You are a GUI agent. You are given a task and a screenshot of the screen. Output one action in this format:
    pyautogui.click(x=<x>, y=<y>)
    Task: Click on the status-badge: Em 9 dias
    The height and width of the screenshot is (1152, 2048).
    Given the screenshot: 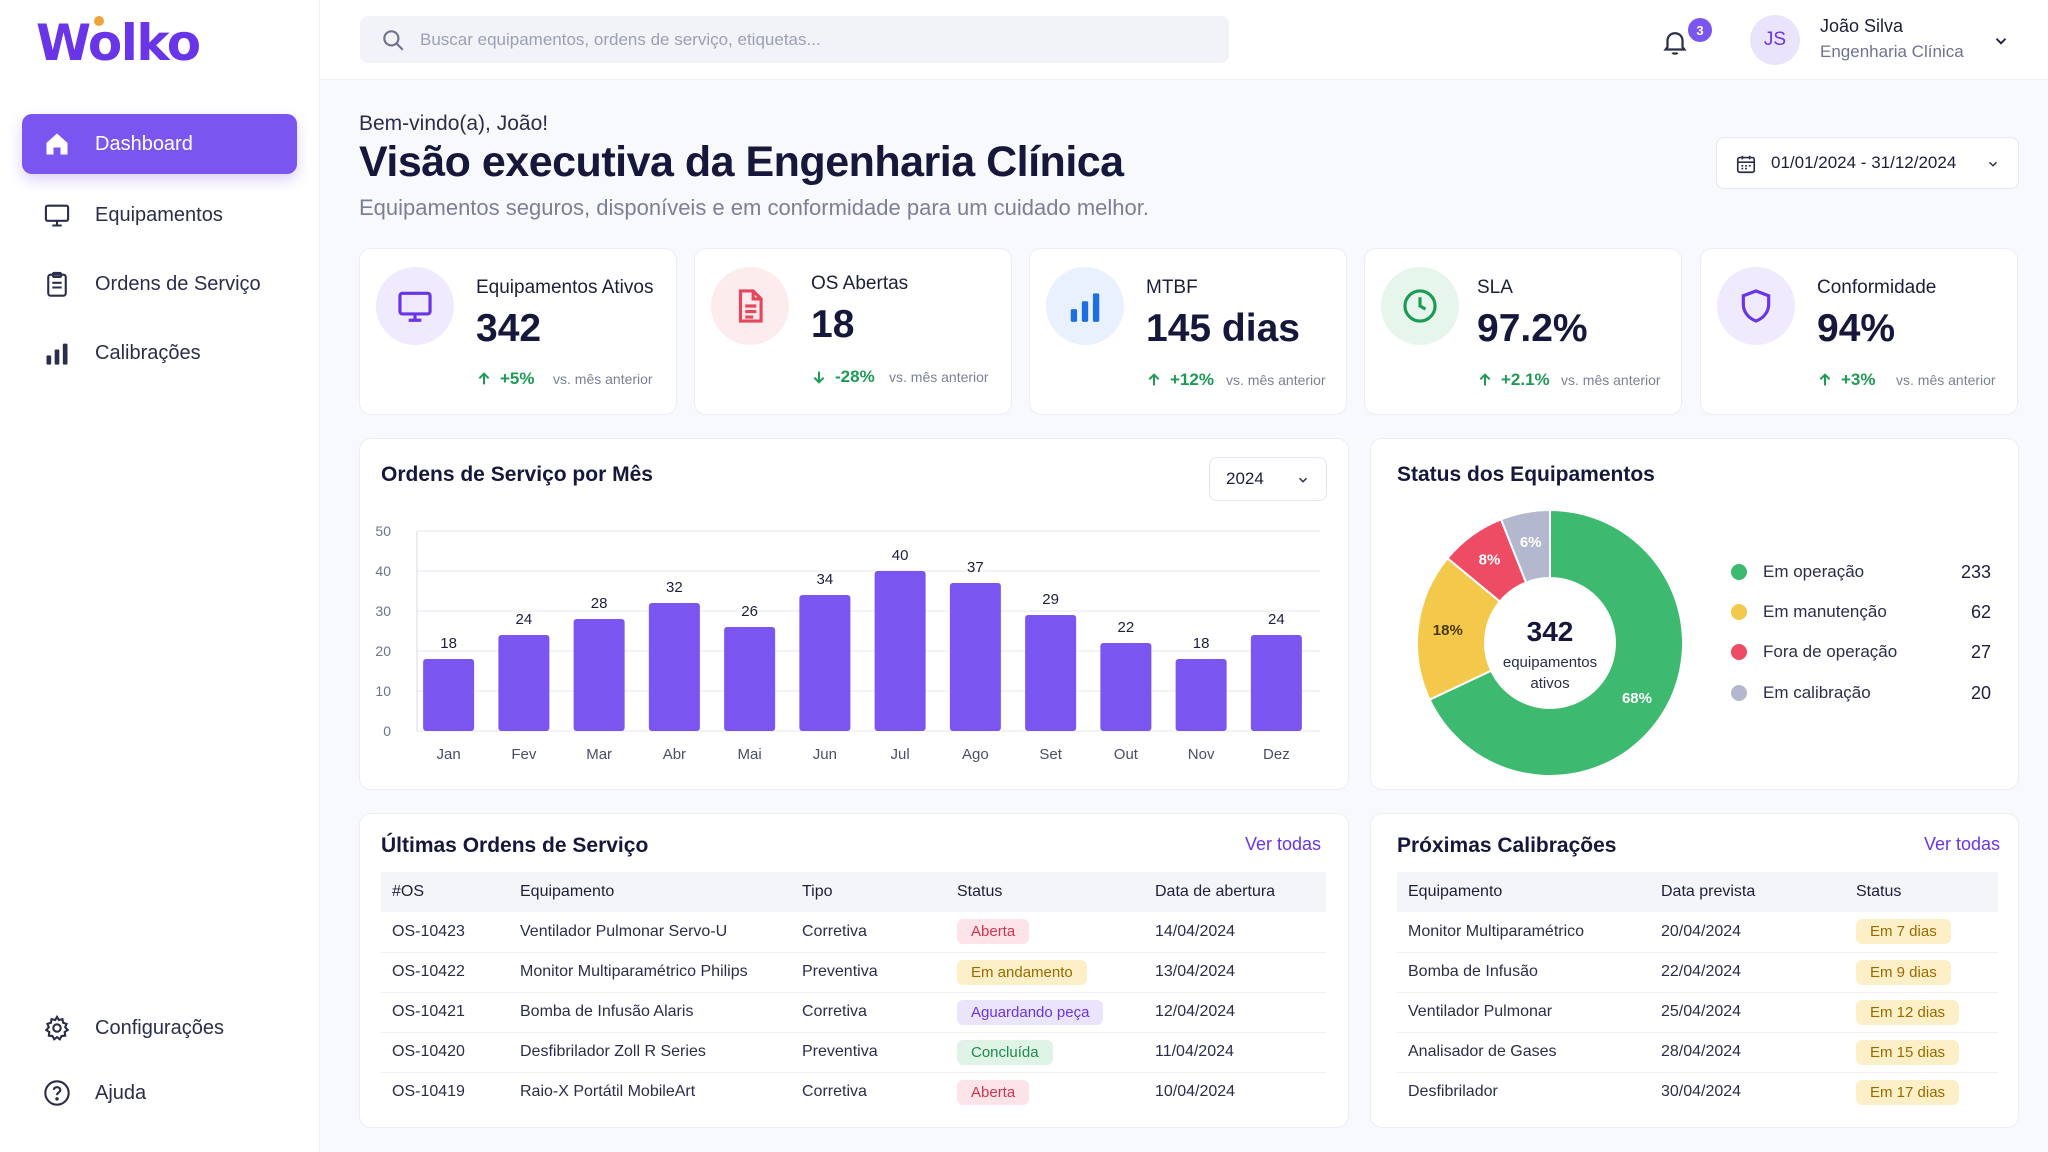 What is the action you would take?
    pyautogui.click(x=1903, y=972)
    